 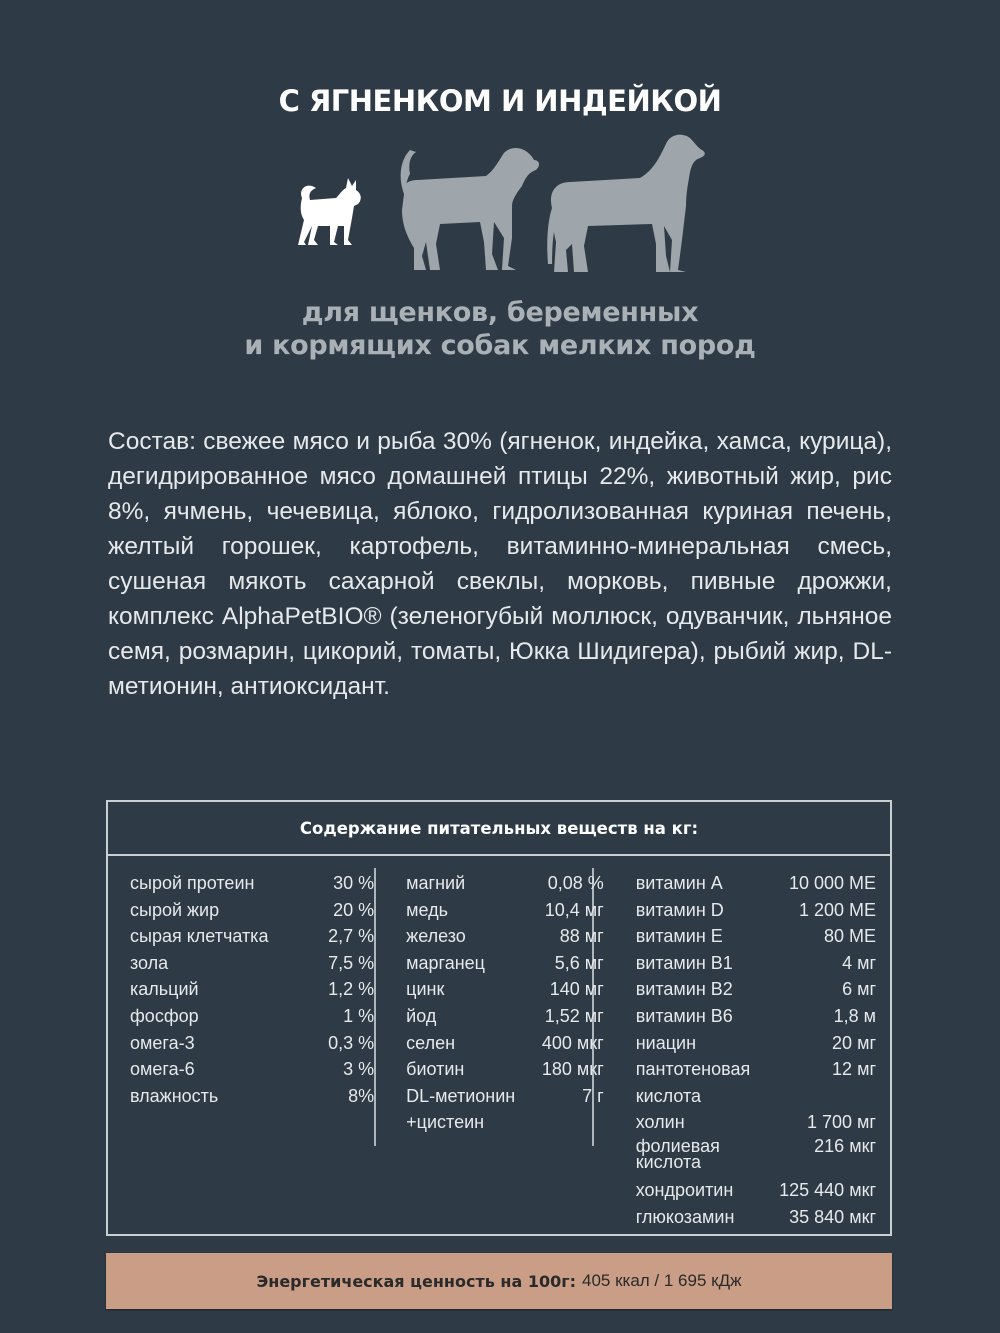 I want to click on dog-size-icons, so click(x=501, y=203).